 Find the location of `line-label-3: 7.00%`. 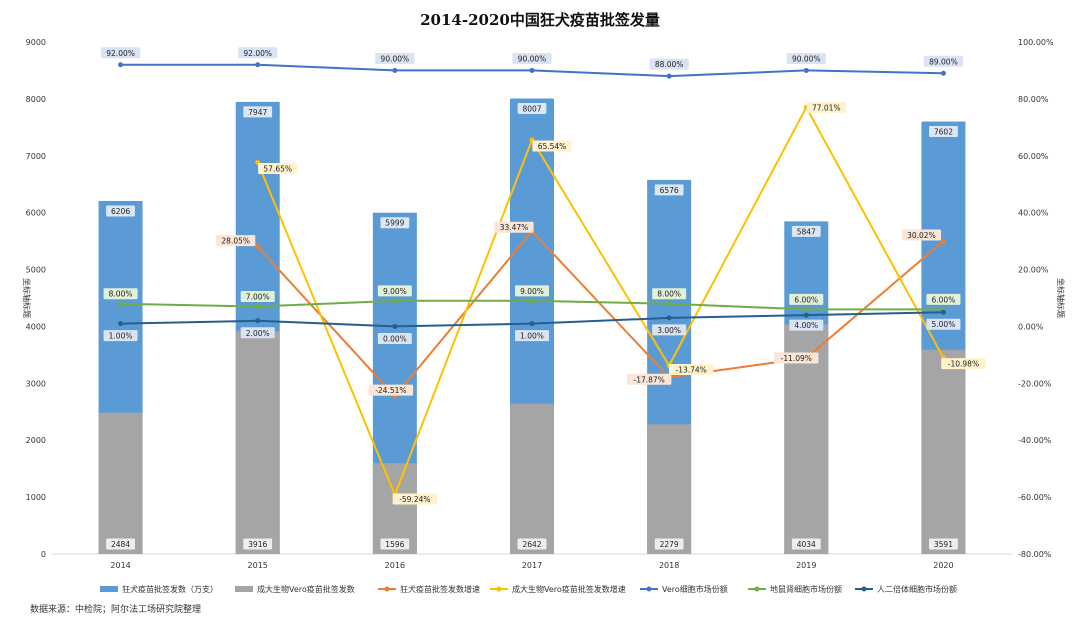

line-label-3: 7.00% is located at coordinates (258, 297).